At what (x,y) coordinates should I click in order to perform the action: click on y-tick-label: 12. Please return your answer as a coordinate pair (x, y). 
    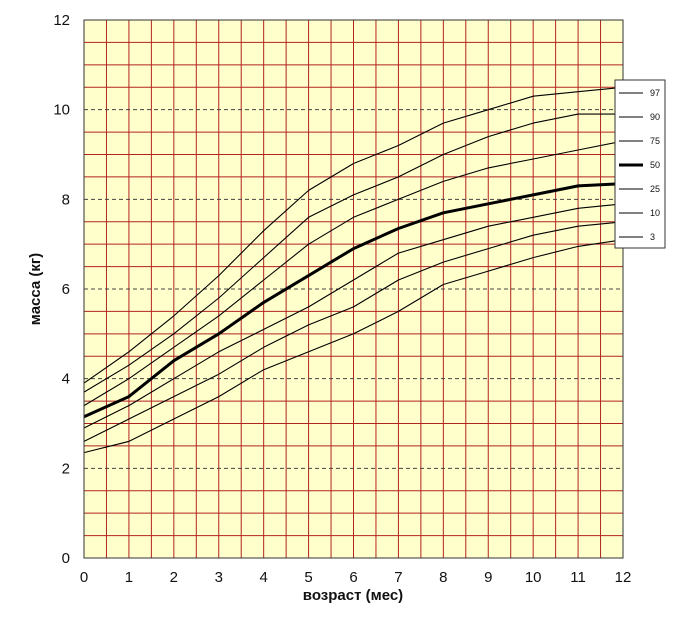
    Looking at the image, I should click on (61, 20).